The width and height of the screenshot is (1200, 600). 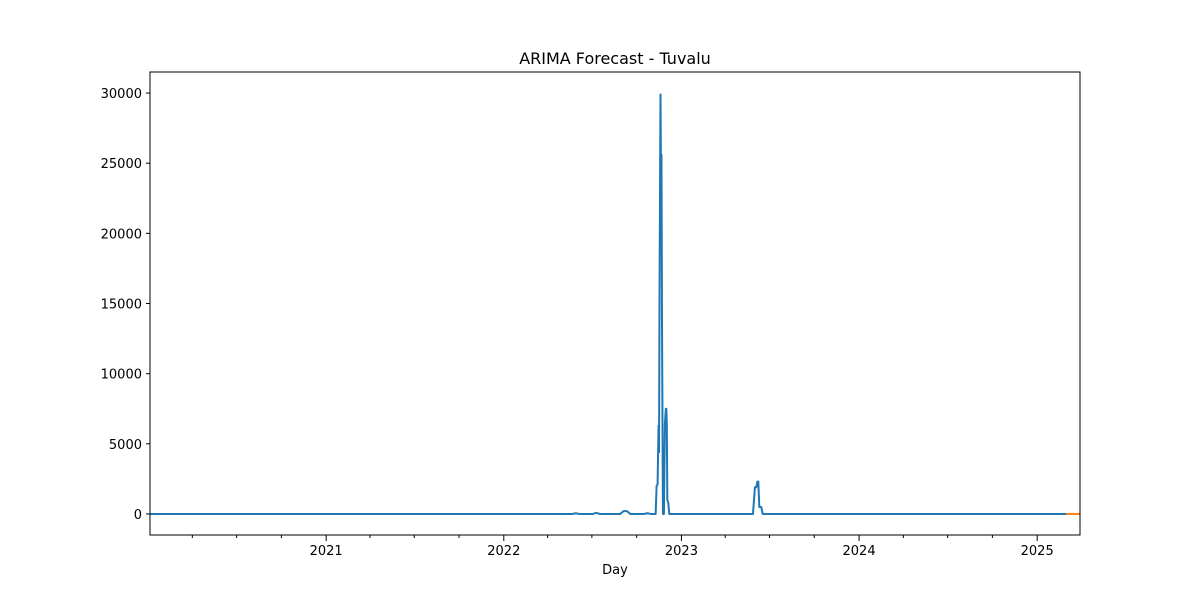 What do you see at coordinates (681, 551) in the screenshot?
I see `x-tick-label: 2023` at bounding box center [681, 551].